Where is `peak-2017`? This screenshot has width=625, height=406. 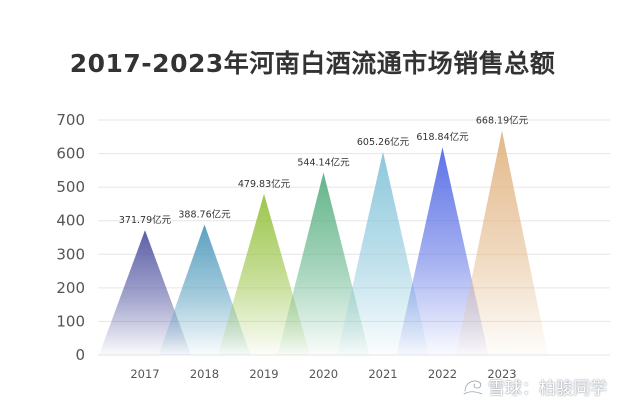
peak-2017 is located at coordinates (145, 292).